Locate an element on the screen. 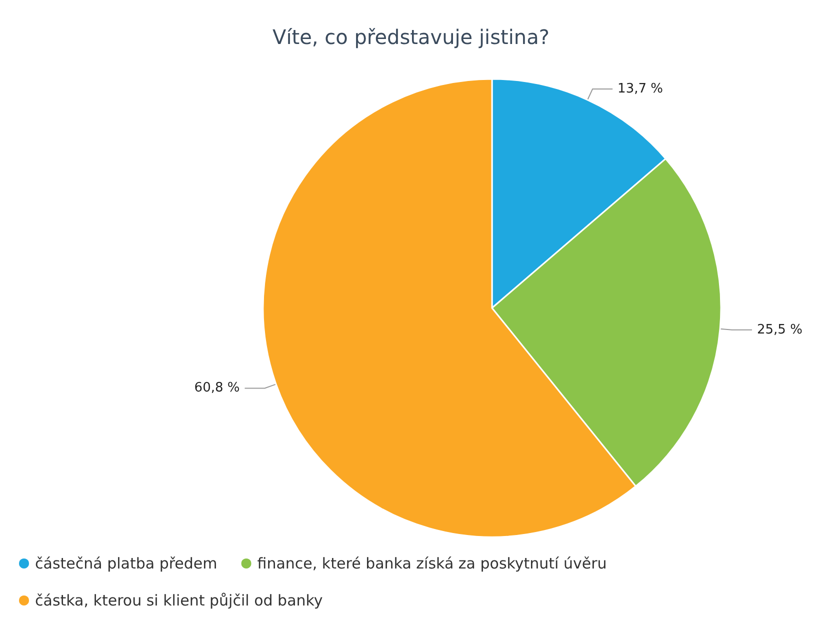 This screenshot has height=623, width=822. data-label: 13,7 % is located at coordinates (640, 88).